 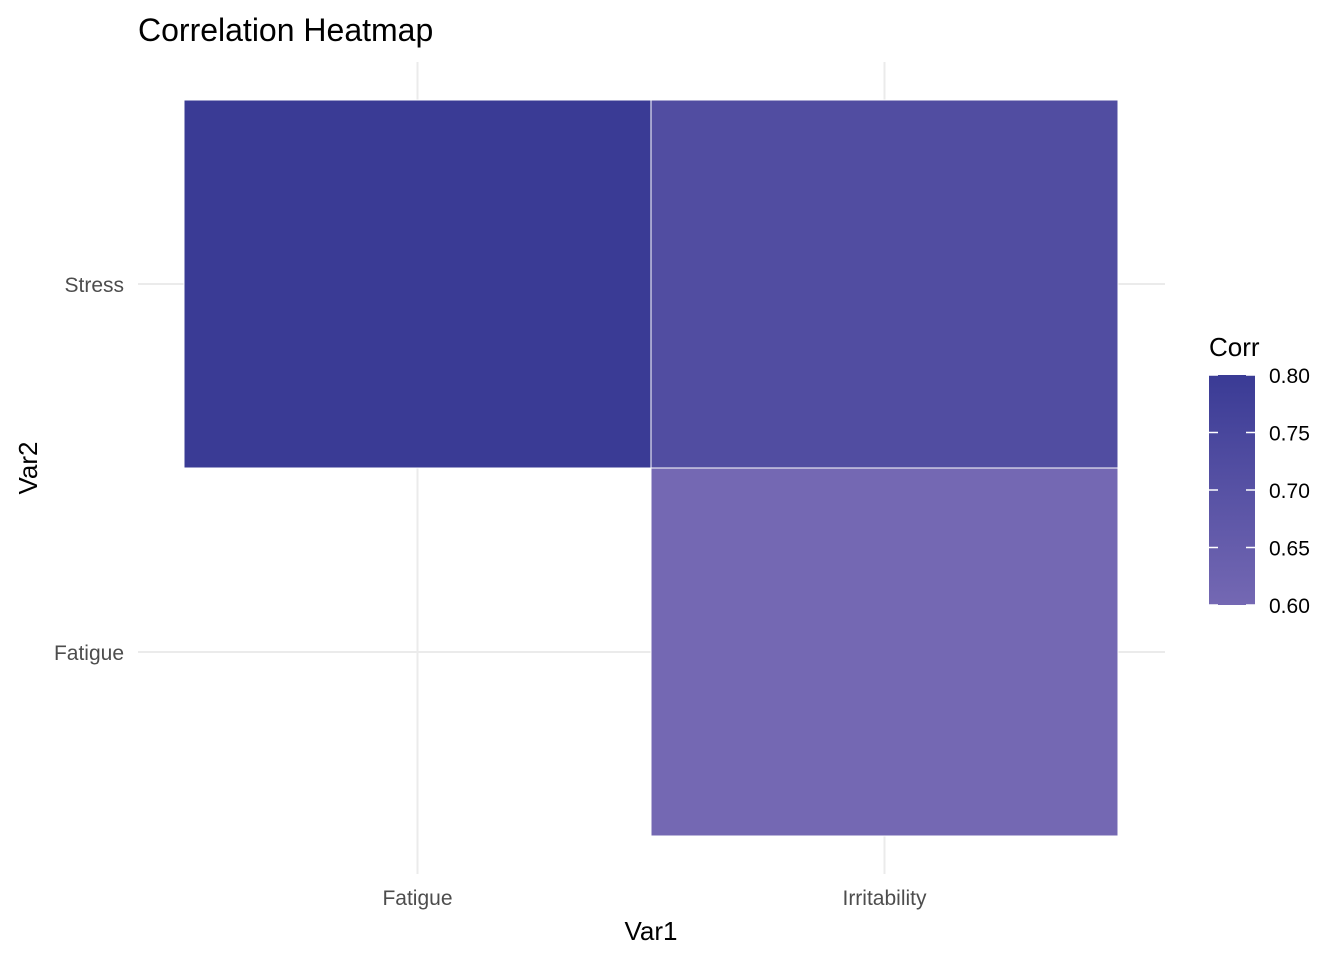 I want to click on legend-label: 0.75, so click(x=1289, y=434).